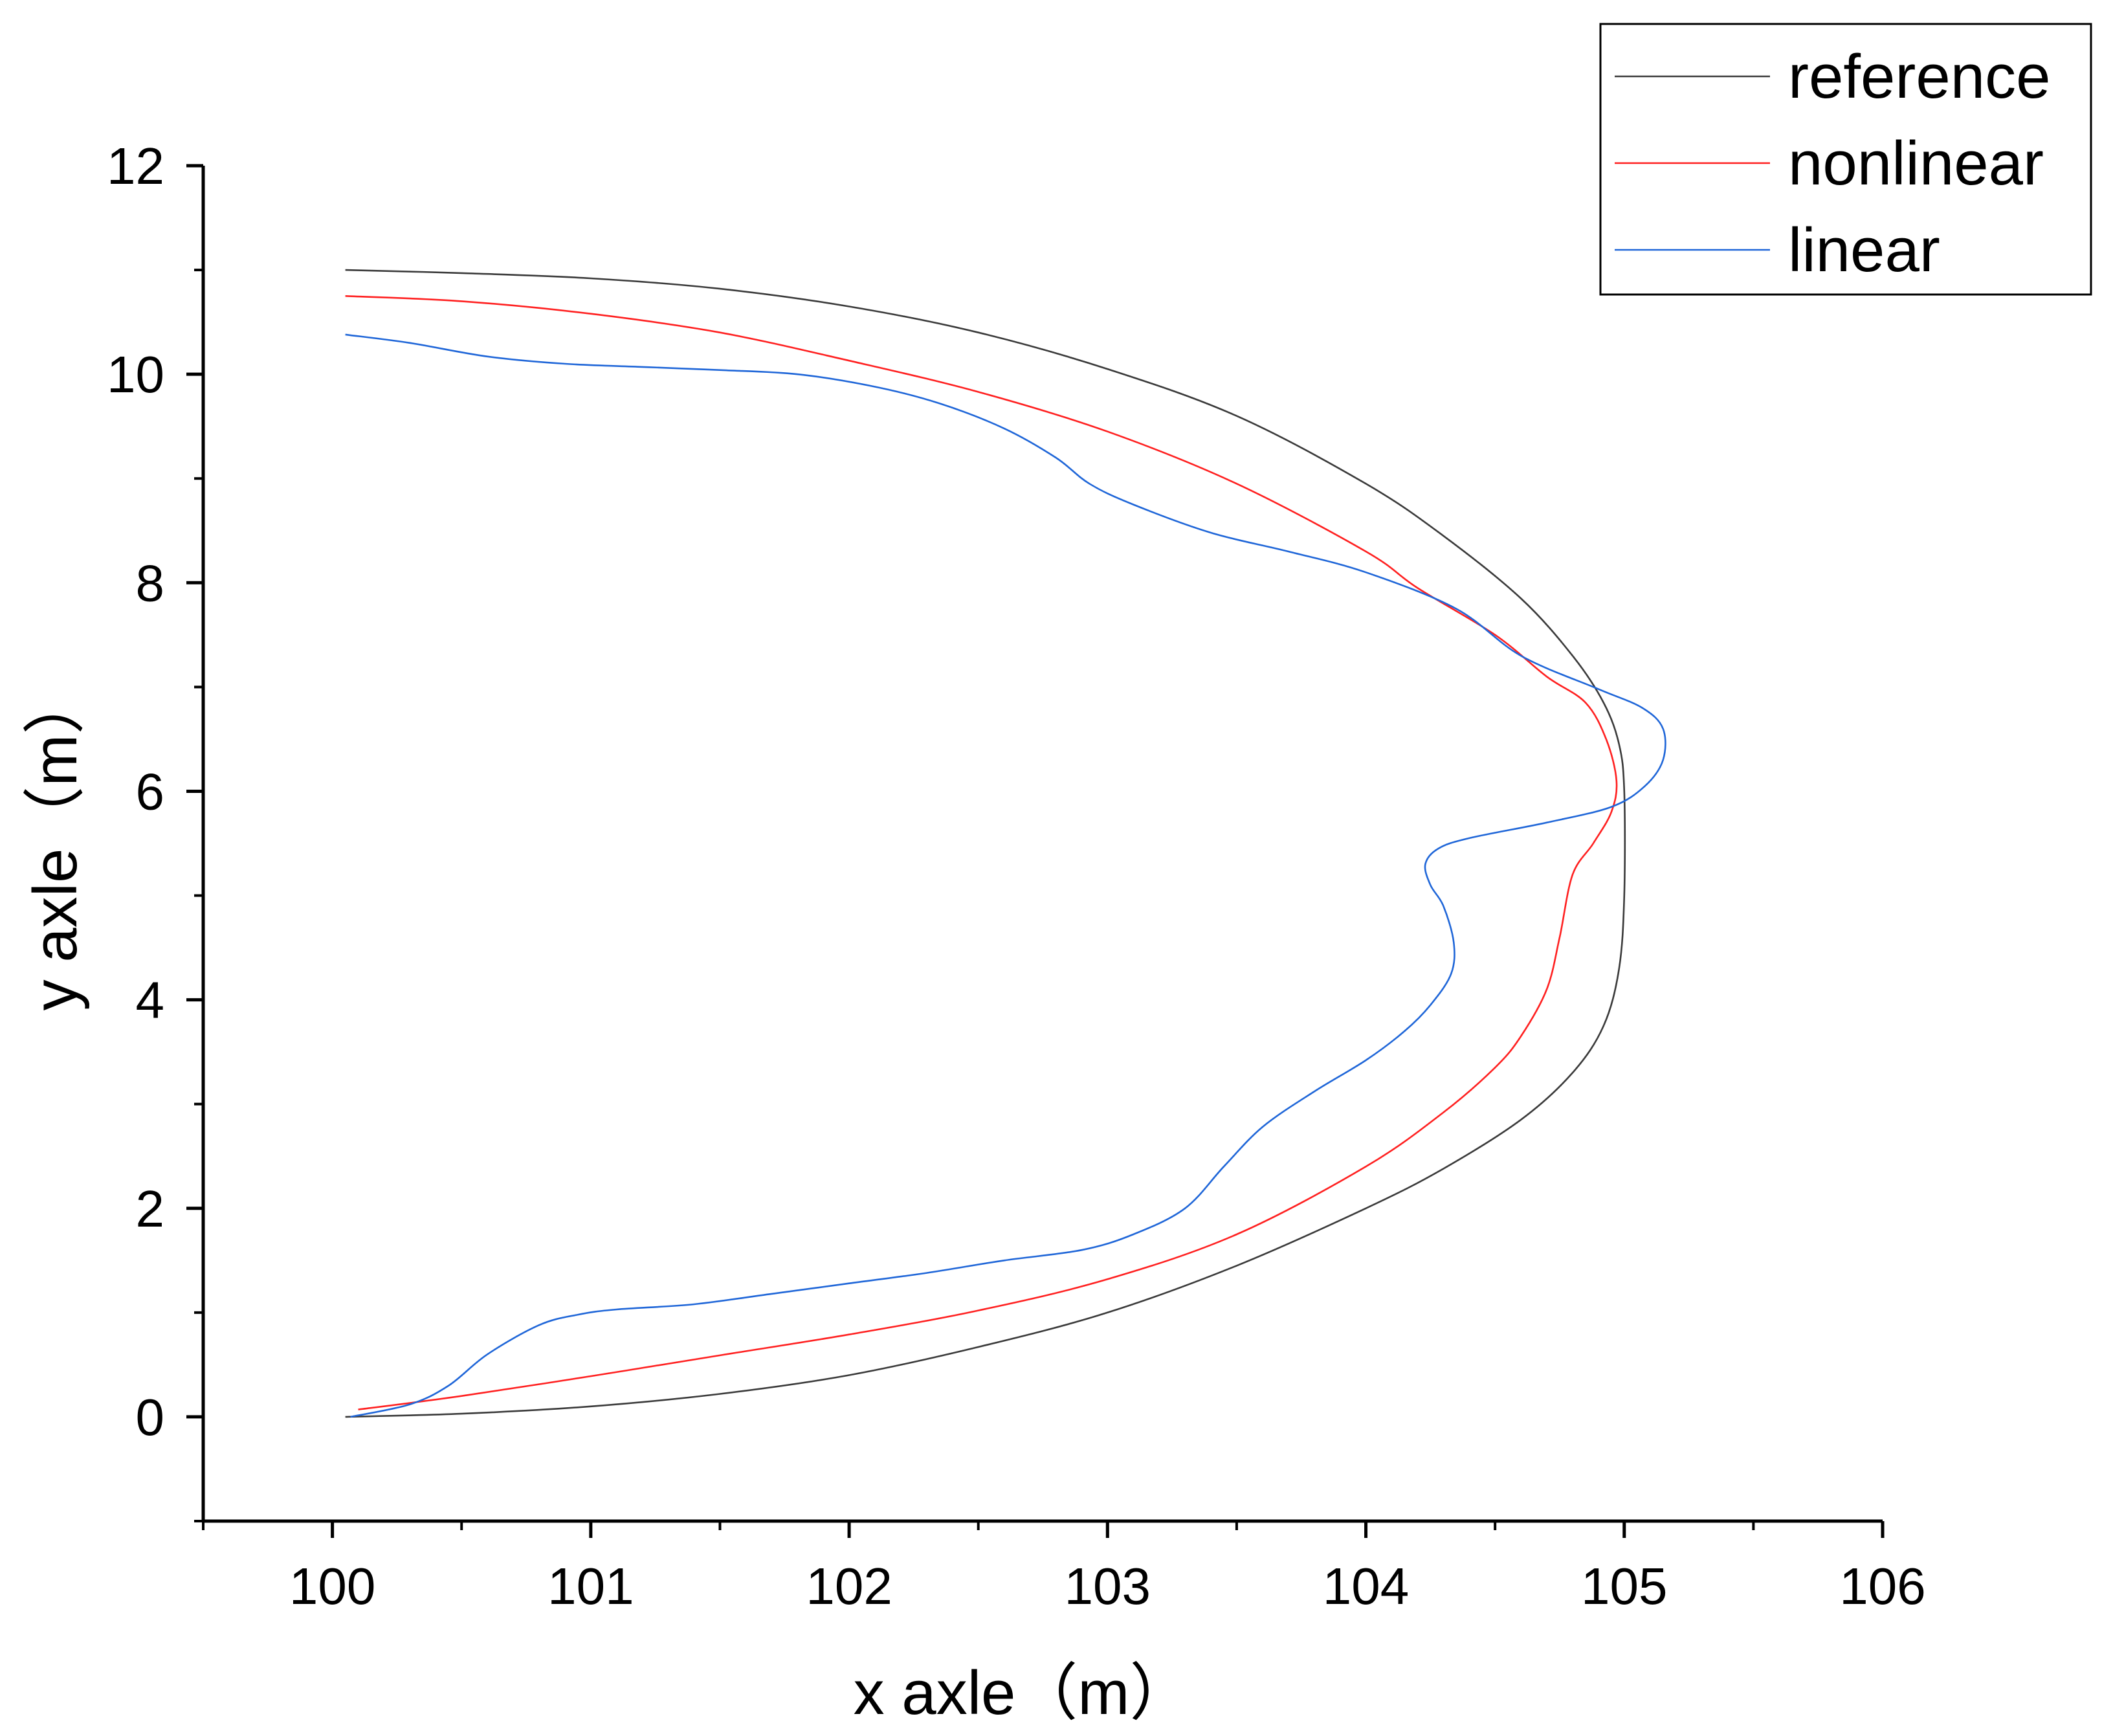  I want to click on x-tick-label: 103, so click(1108, 1586).